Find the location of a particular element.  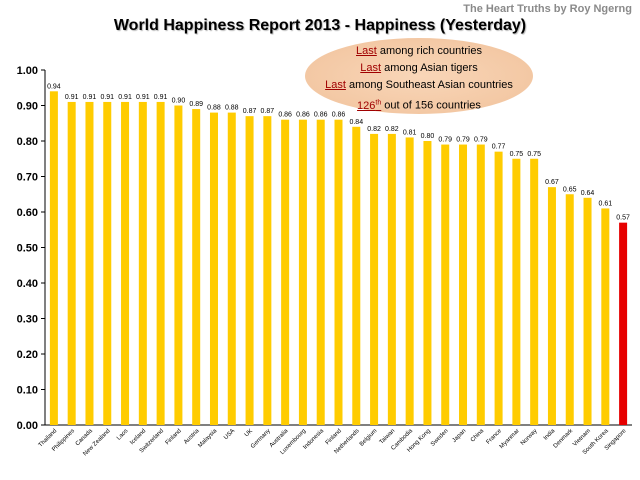

callout-text: among Southeast Asian countries is located at coordinates (429, 85).